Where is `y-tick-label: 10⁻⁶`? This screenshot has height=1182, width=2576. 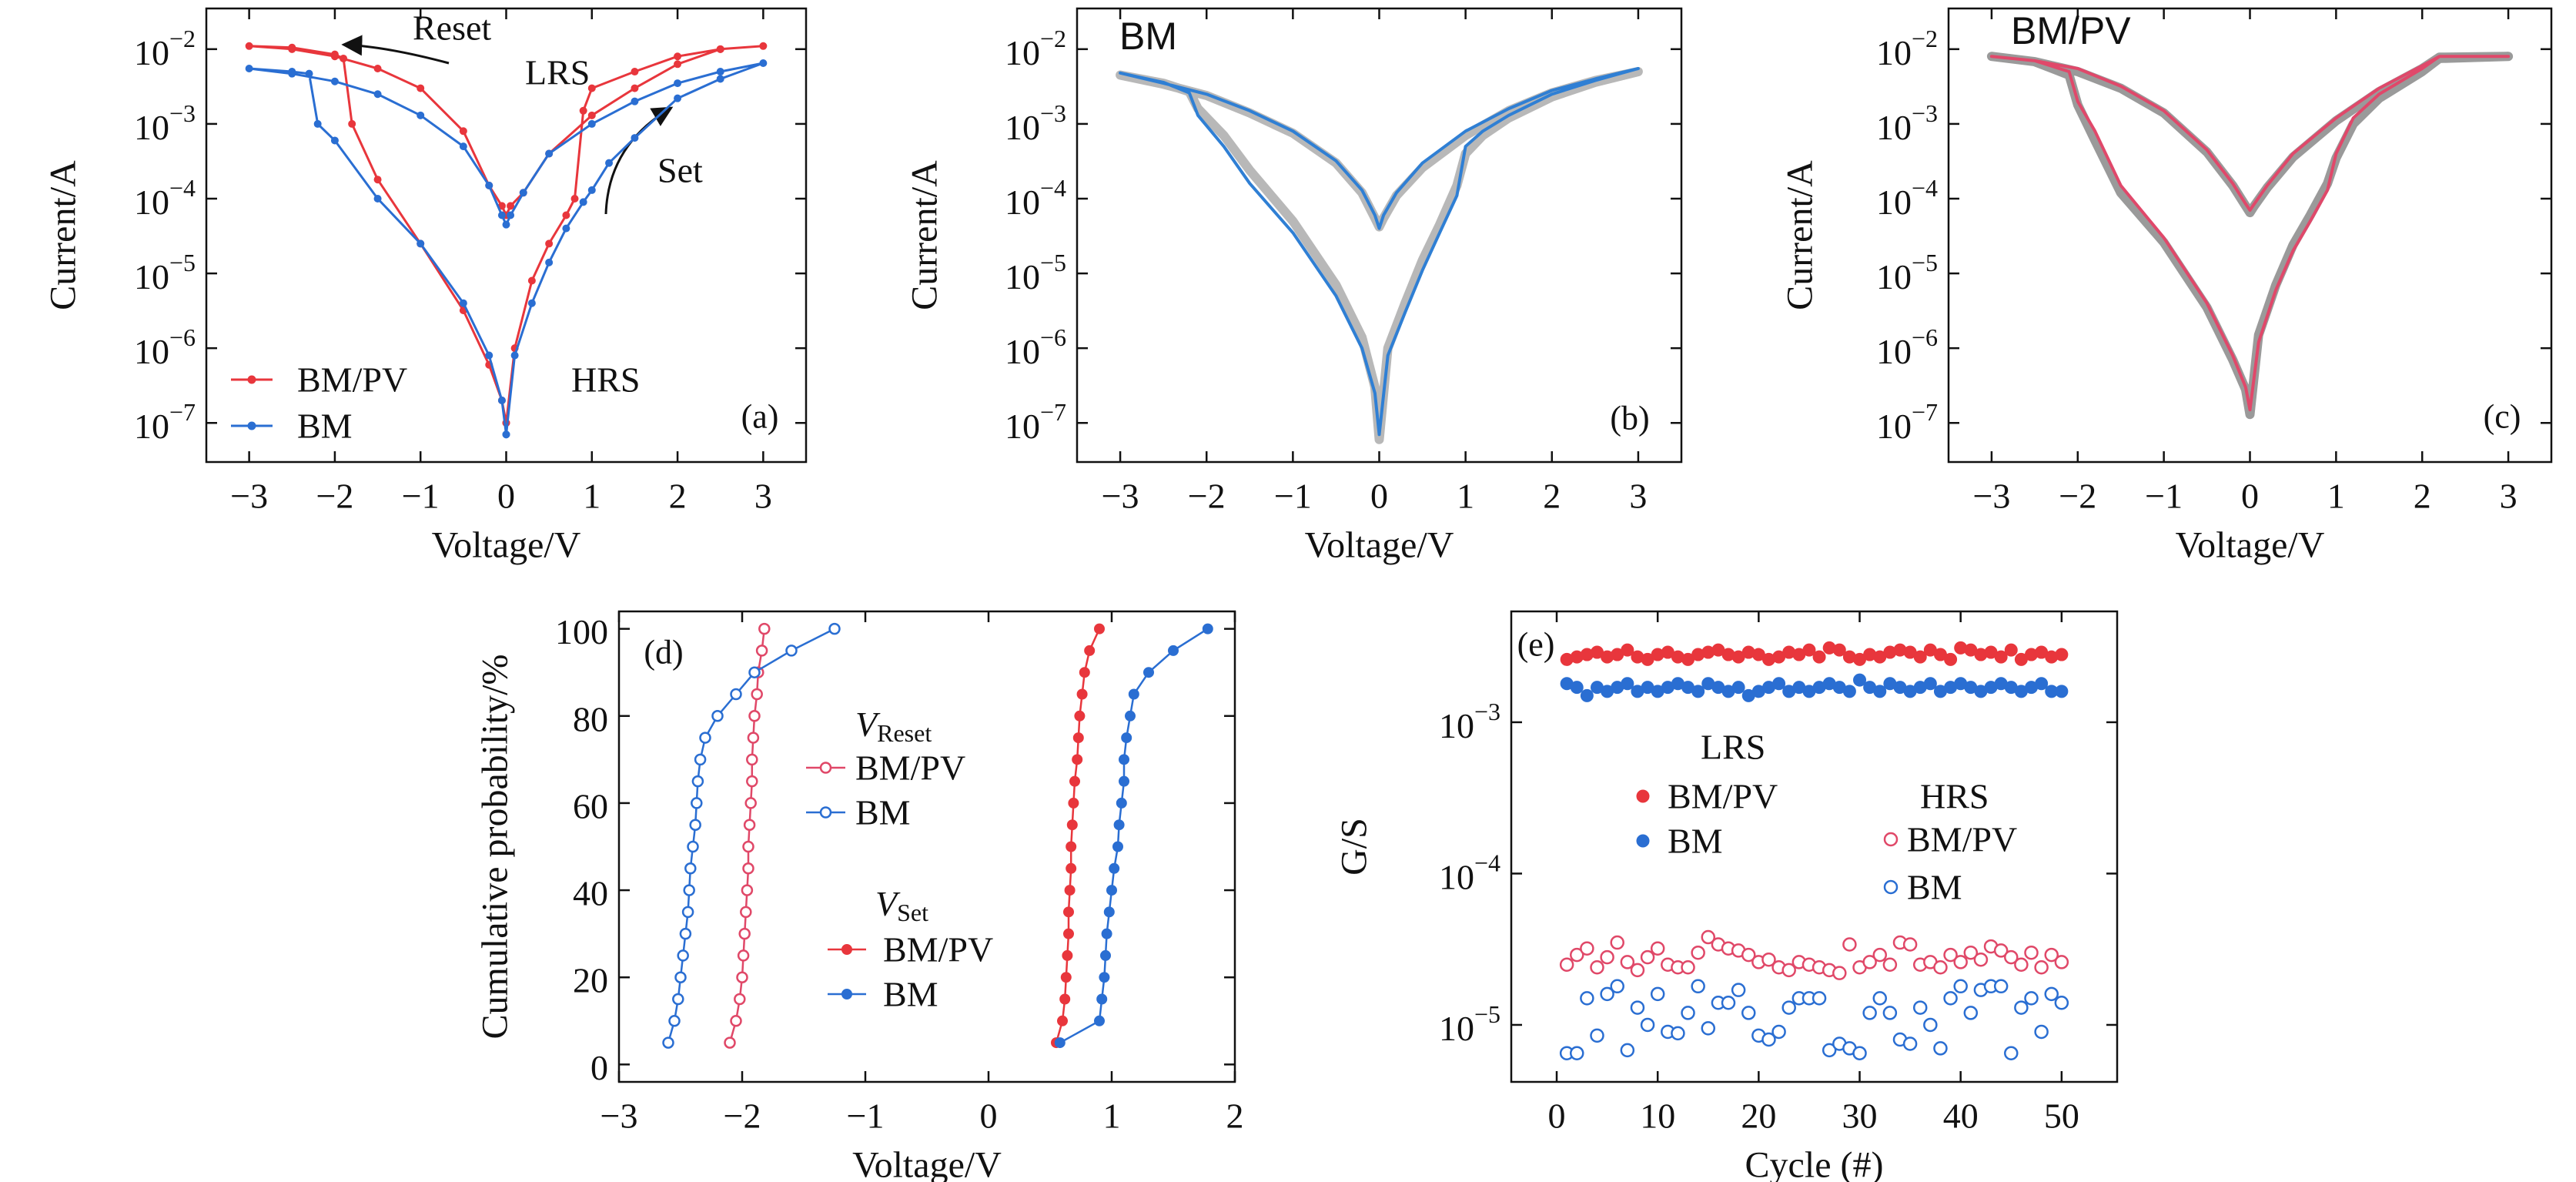
y-tick-label: 10⁻⁶ is located at coordinates (165, 347).